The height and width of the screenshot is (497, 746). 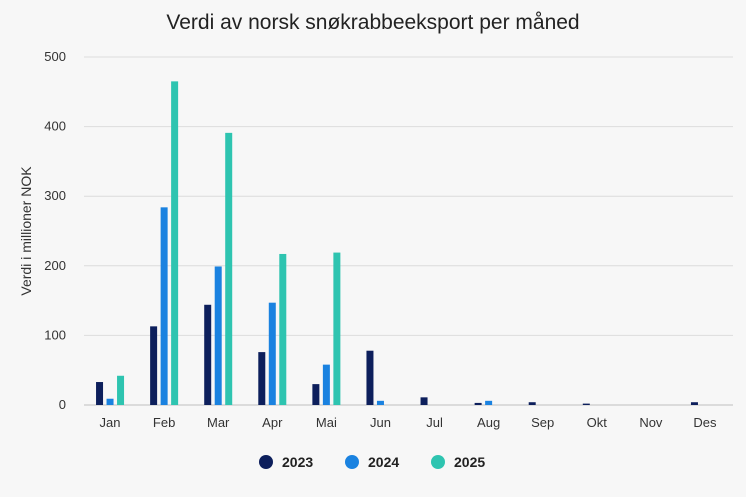 What do you see at coordinates (55, 334) in the screenshot?
I see `y-tick-label: 100` at bounding box center [55, 334].